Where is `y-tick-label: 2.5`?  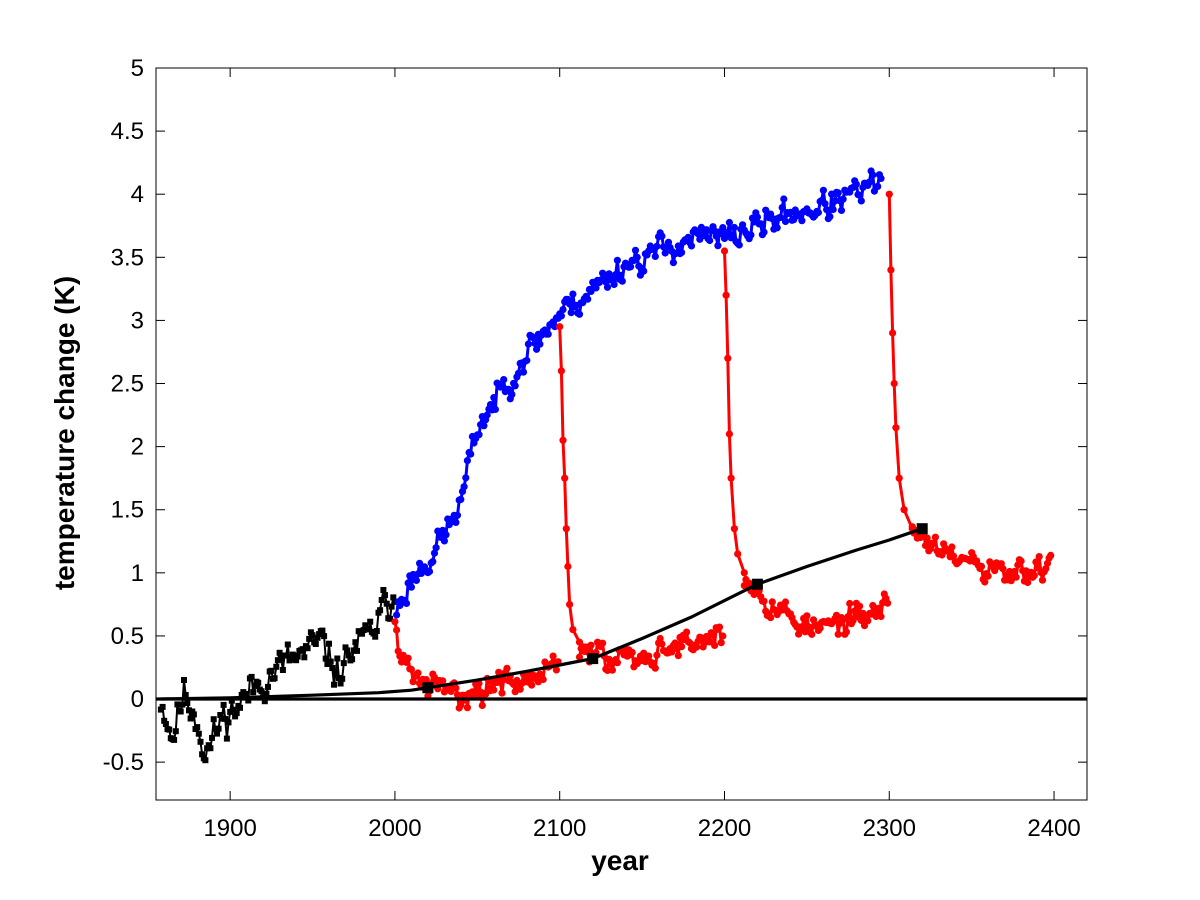 y-tick-label: 2.5 is located at coordinates (127, 384).